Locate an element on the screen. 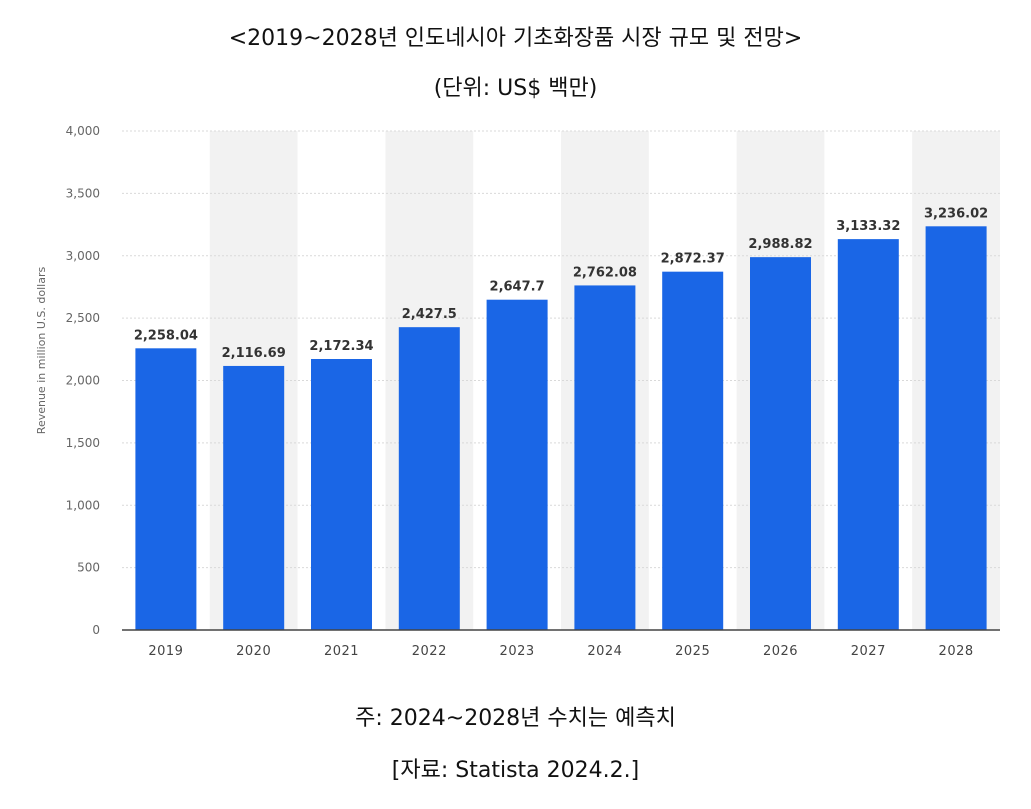 This screenshot has width=1031, height=809. data-label: 2,427.5 is located at coordinates (429, 314).